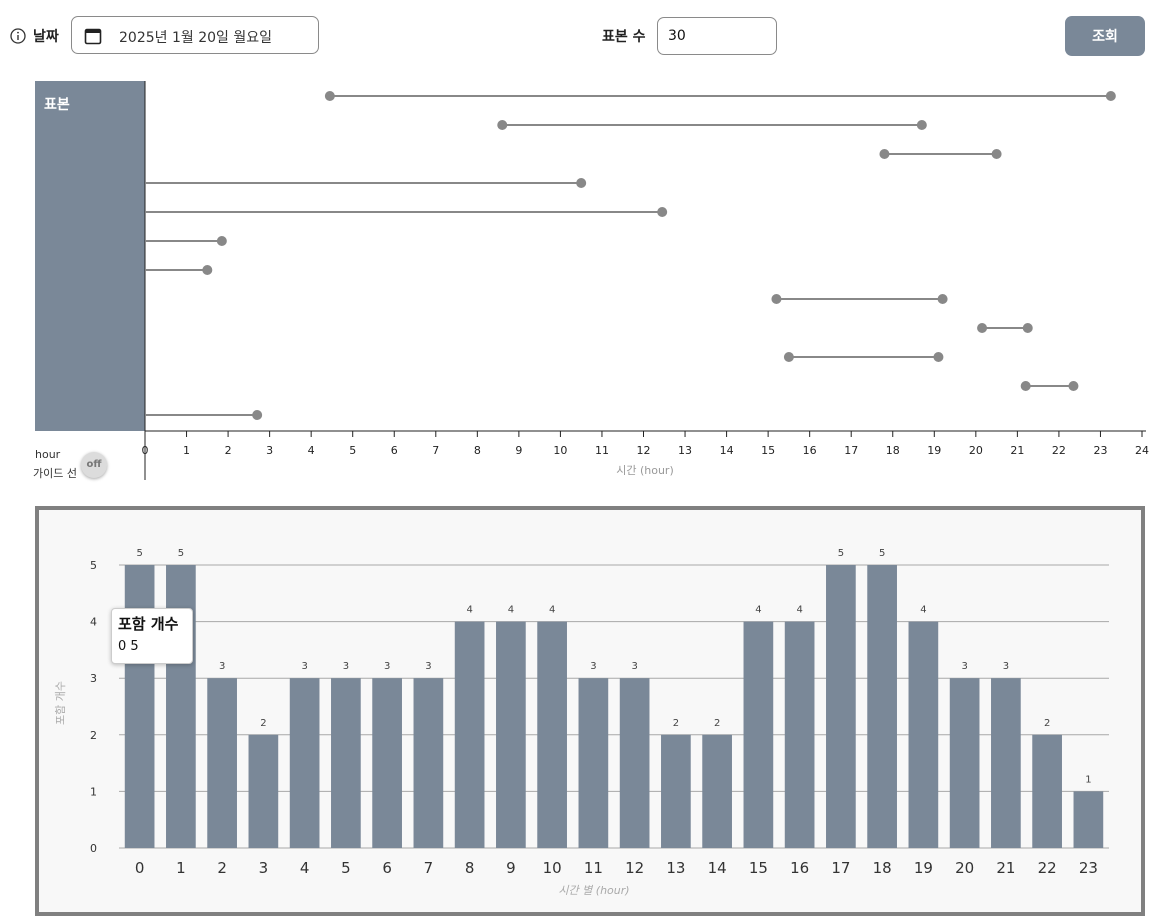 This screenshot has height=923, width=1171. Describe the element at coordinates (645, 470) in the screenshot. I see `timeline-axis-title: 시간 (hour)` at that location.